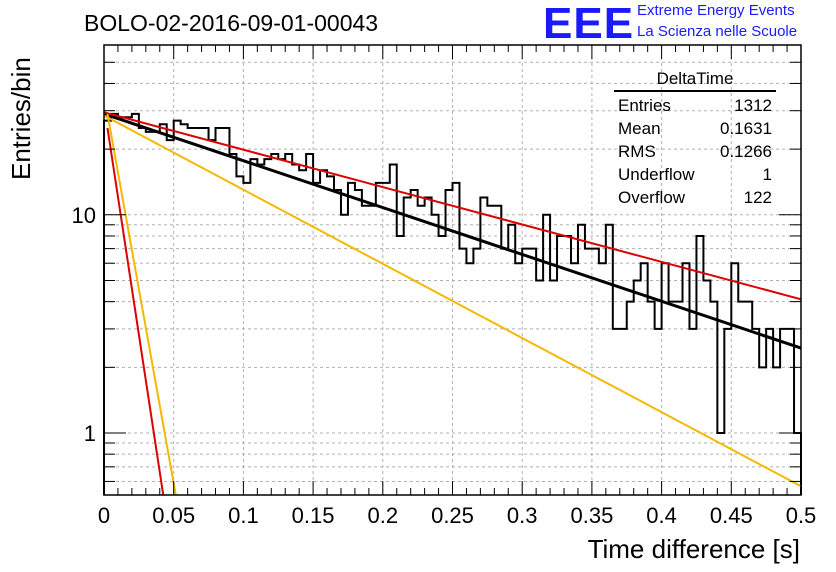 Image resolution: width=836 pixels, height=572 pixels. Describe the element at coordinates (695, 128) in the screenshot. I see `stats-row-mean: Mean 0.1631` at that location.